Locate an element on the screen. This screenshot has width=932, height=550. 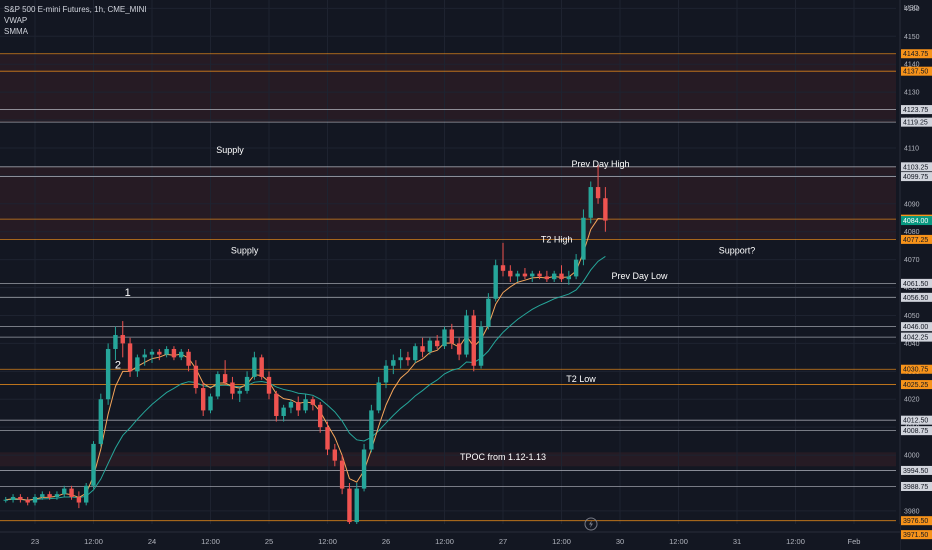
level-tag: 4099.75 is located at coordinates (915, 177).